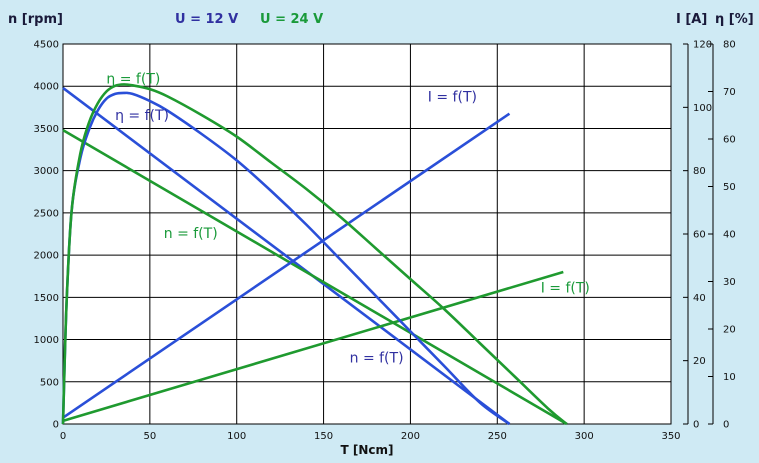 Image resolution: width=759 pixels, height=463 pixels. I want to click on y-tick-label-current: 0, so click(696, 425).